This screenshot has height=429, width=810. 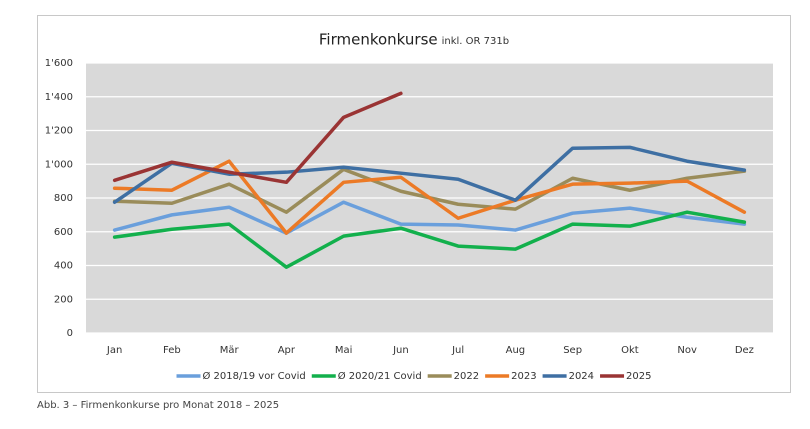 I want to click on x-tick-label: Dez, so click(x=744, y=350).